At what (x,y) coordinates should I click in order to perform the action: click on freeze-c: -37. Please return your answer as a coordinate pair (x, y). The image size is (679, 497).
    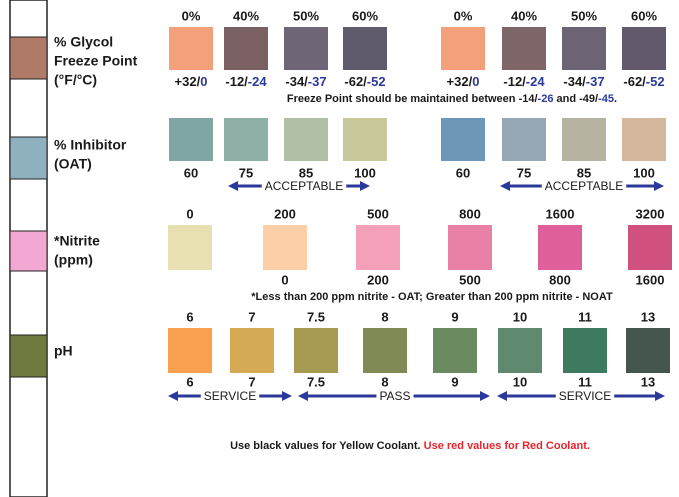
    Looking at the image, I should click on (595, 81).